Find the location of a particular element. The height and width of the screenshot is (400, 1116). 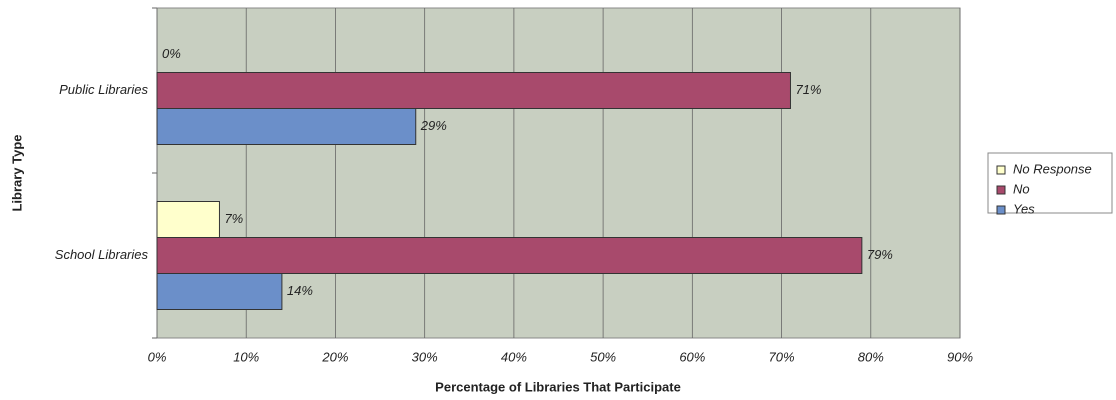

data-label: 79% is located at coordinates (880, 254).